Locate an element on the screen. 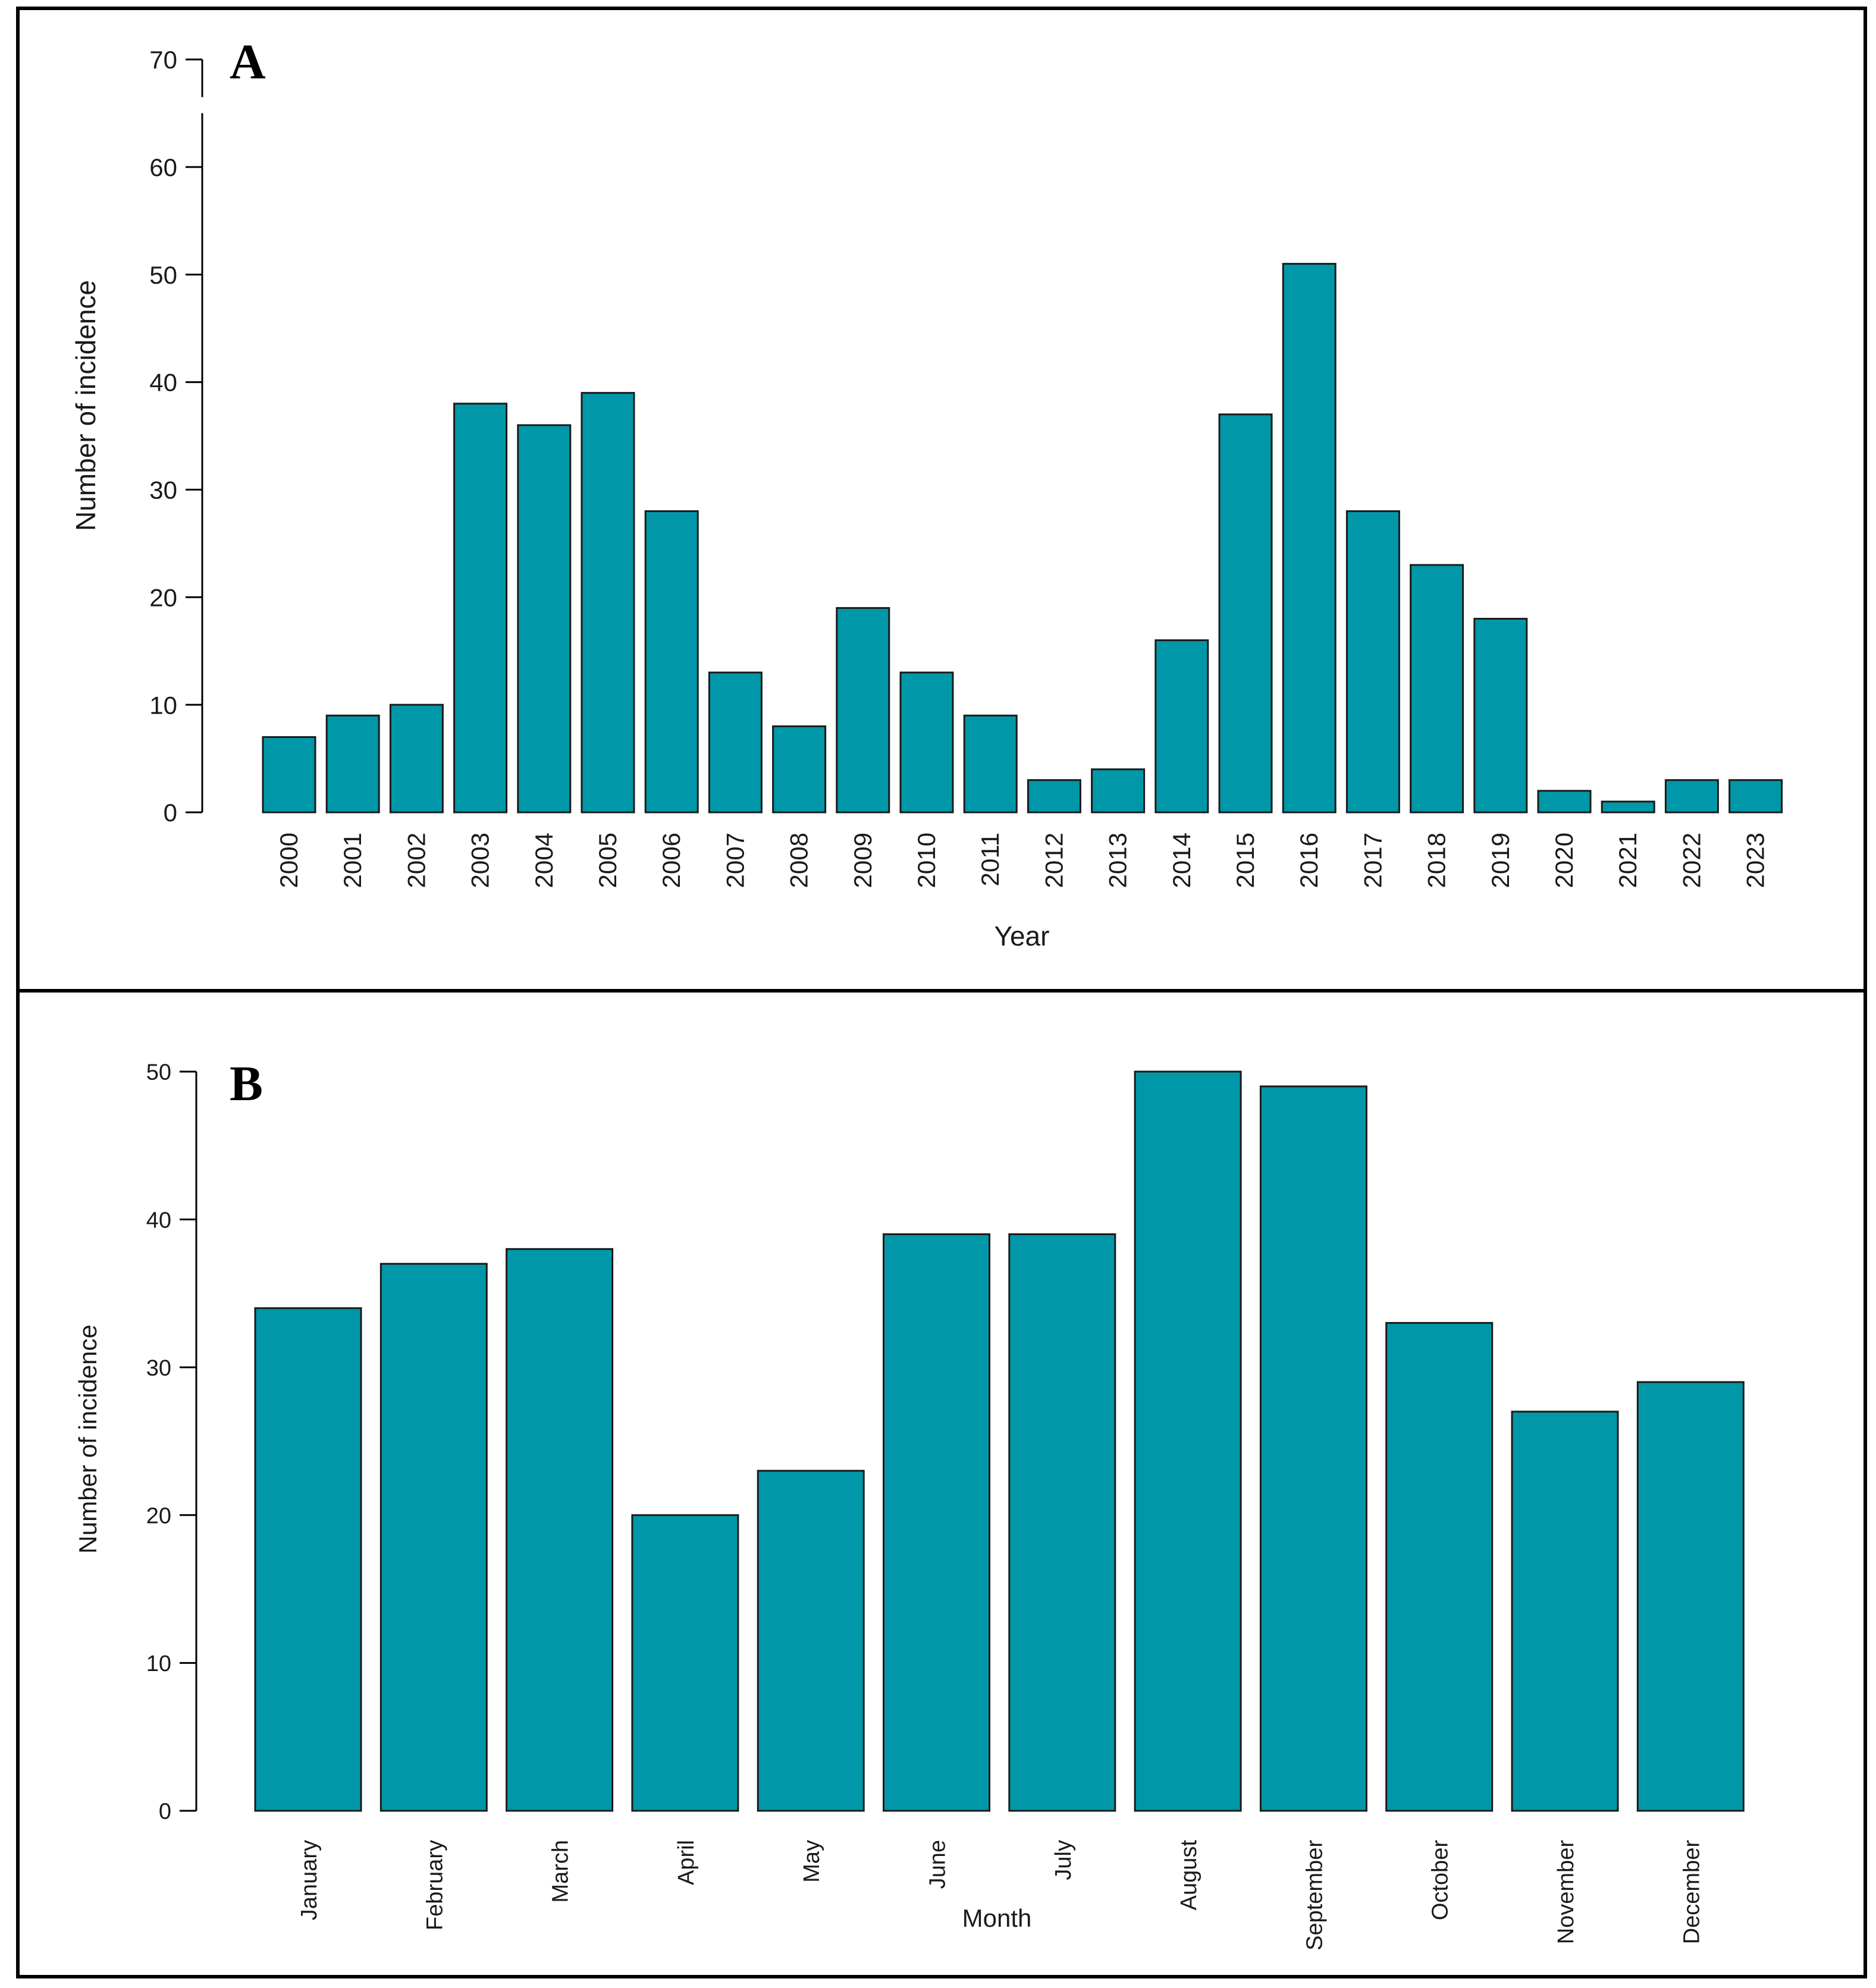  panel-a-x-tick-label: 2008 is located at coordinates (799, 861).